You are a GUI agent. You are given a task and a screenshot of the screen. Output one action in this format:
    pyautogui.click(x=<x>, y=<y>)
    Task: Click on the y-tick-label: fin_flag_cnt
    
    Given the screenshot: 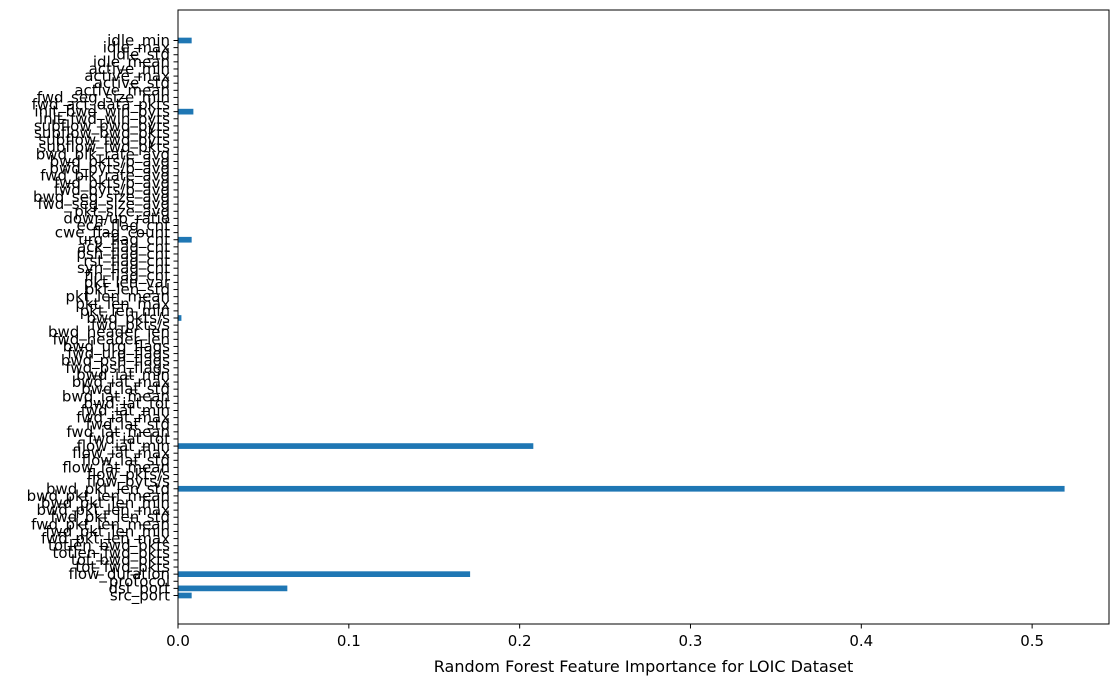 What is the action you would take?
    pyautogui.click(x=127, y=275)
    